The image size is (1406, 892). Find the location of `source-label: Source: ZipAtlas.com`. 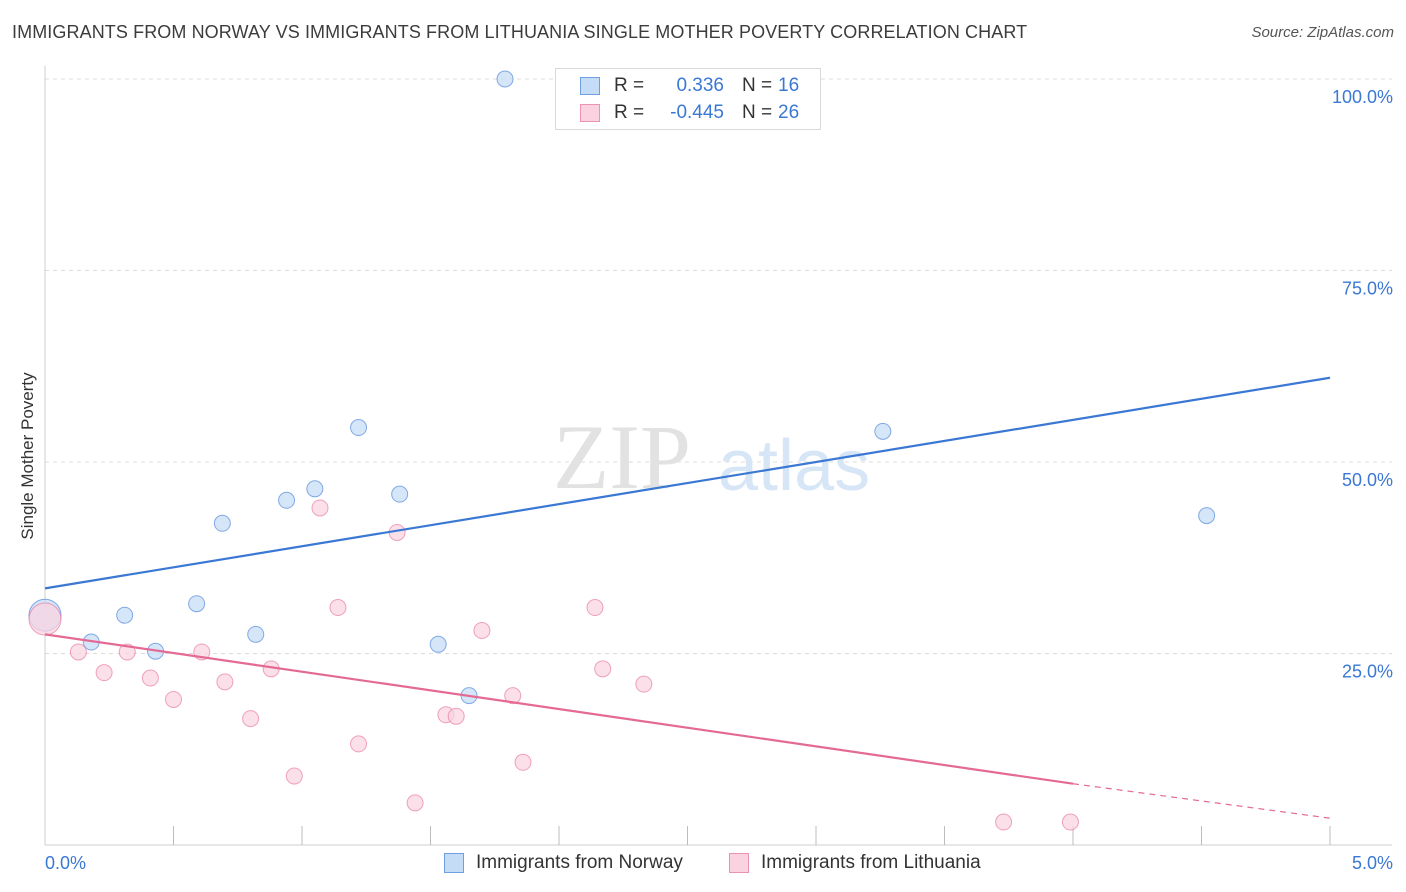

source-label: Source: ZipAtlas.com is located at coordinates (1322, 32).